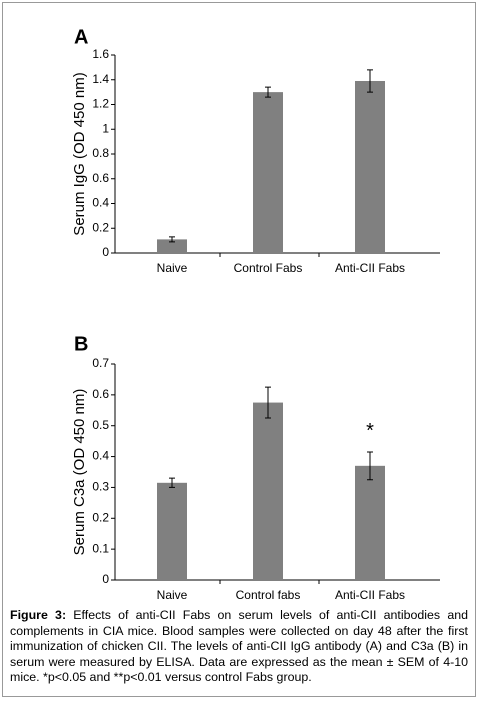 Image resolution: width=480 pixels, height=701 pixels. Describe the element at coordinates (100, 79) in the screenshot. I see `y-tick-label: 1.4` at that location.